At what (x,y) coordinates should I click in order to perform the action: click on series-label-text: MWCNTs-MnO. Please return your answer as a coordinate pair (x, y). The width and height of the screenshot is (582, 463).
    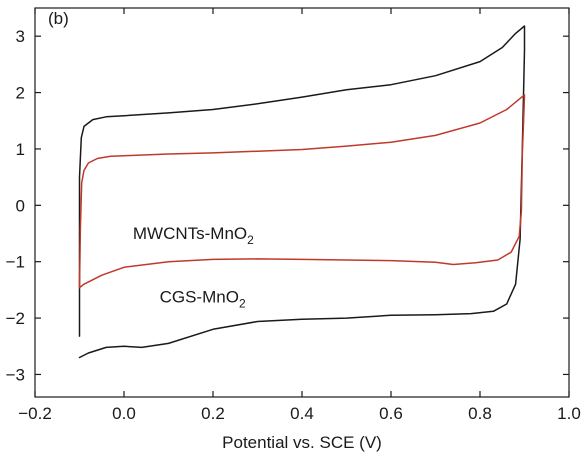
    Looking at the image, I should click on (190, 233).